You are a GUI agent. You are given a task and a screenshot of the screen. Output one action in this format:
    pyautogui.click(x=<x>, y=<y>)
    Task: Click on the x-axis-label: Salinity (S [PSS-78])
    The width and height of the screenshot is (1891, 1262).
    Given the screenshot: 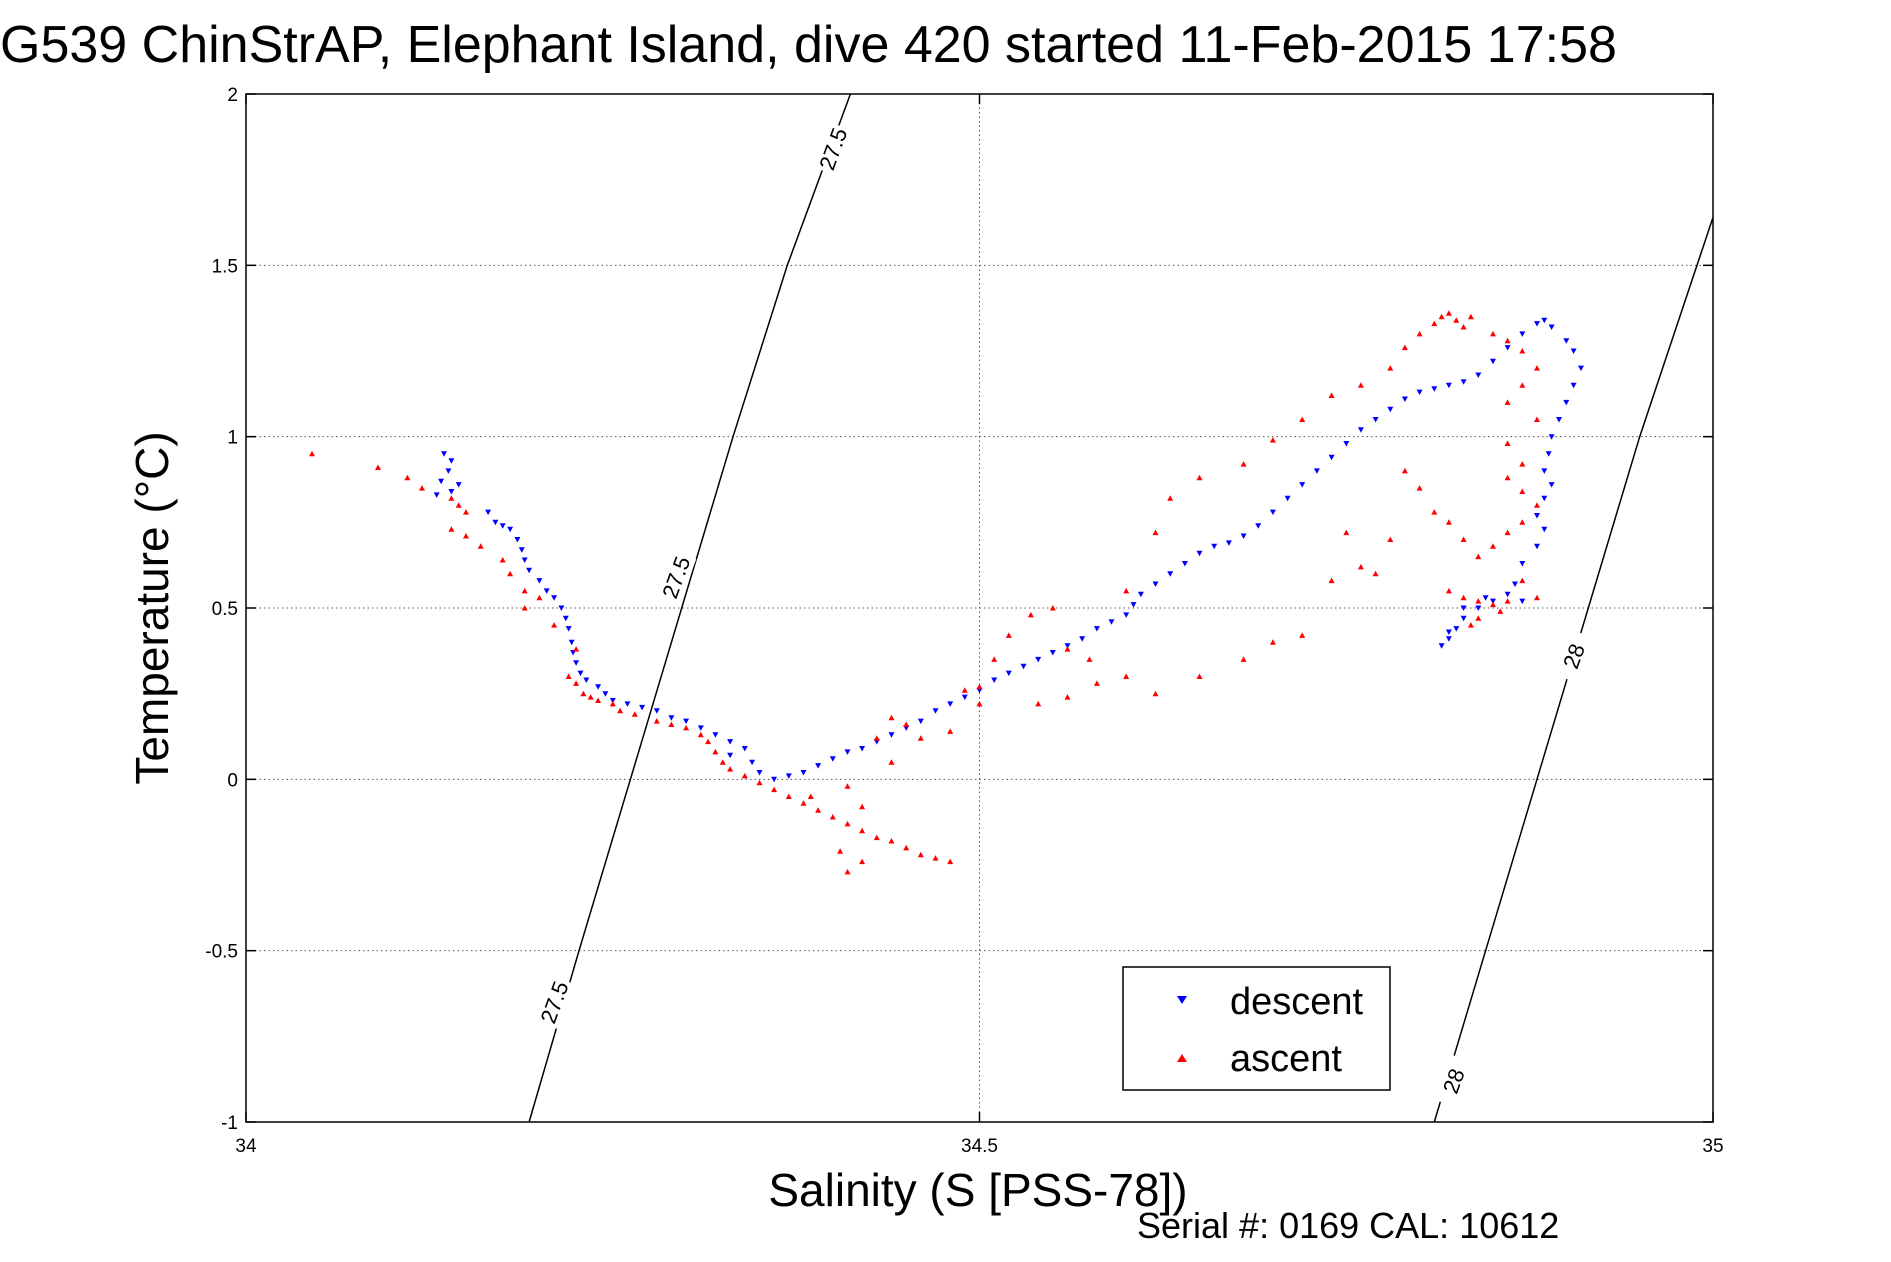 What is the action you would take?
    pyautogui.click(x=977, y=1190)
    